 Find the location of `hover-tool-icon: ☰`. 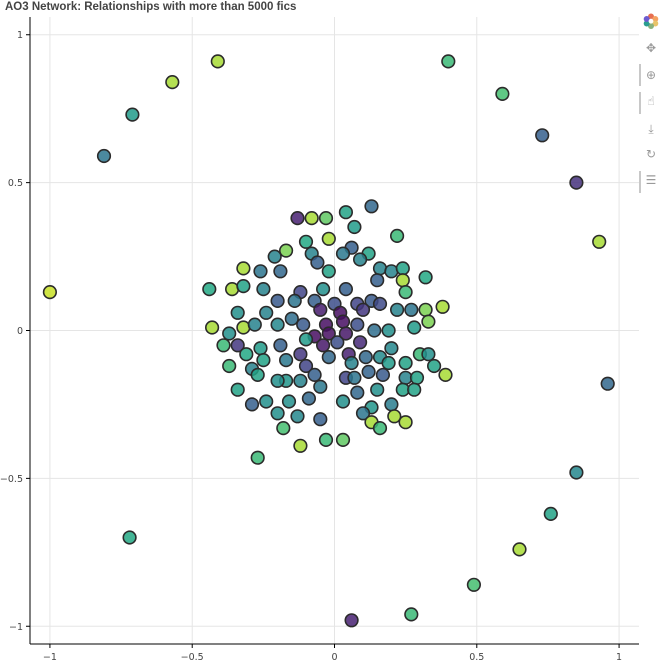

hover-tool-icon: ☰ is located at coordinates (651, 180).